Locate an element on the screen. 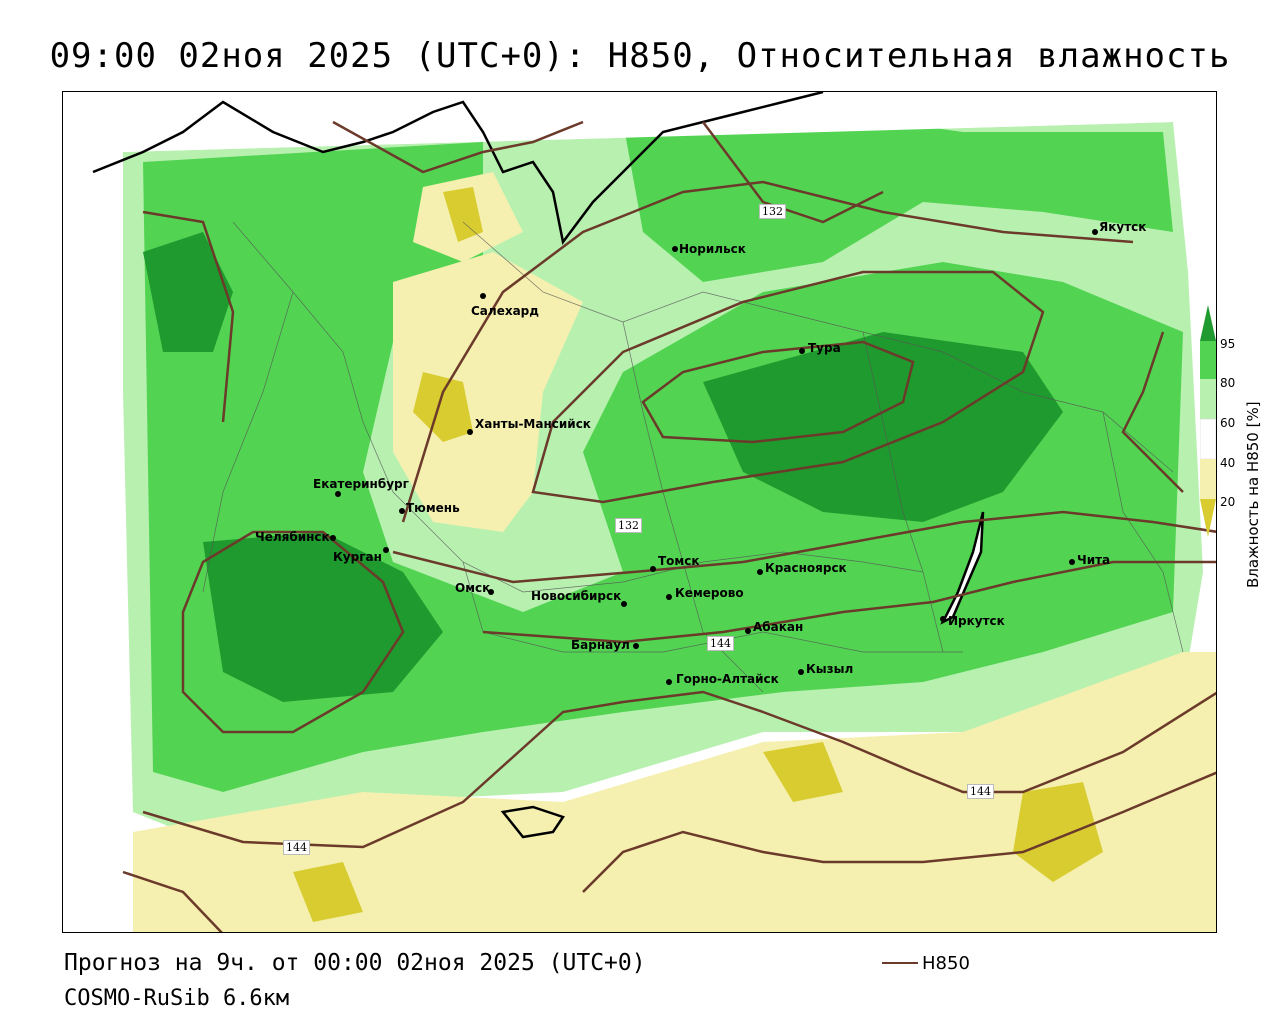  contour-144-b is located at coordinates (849, 602).